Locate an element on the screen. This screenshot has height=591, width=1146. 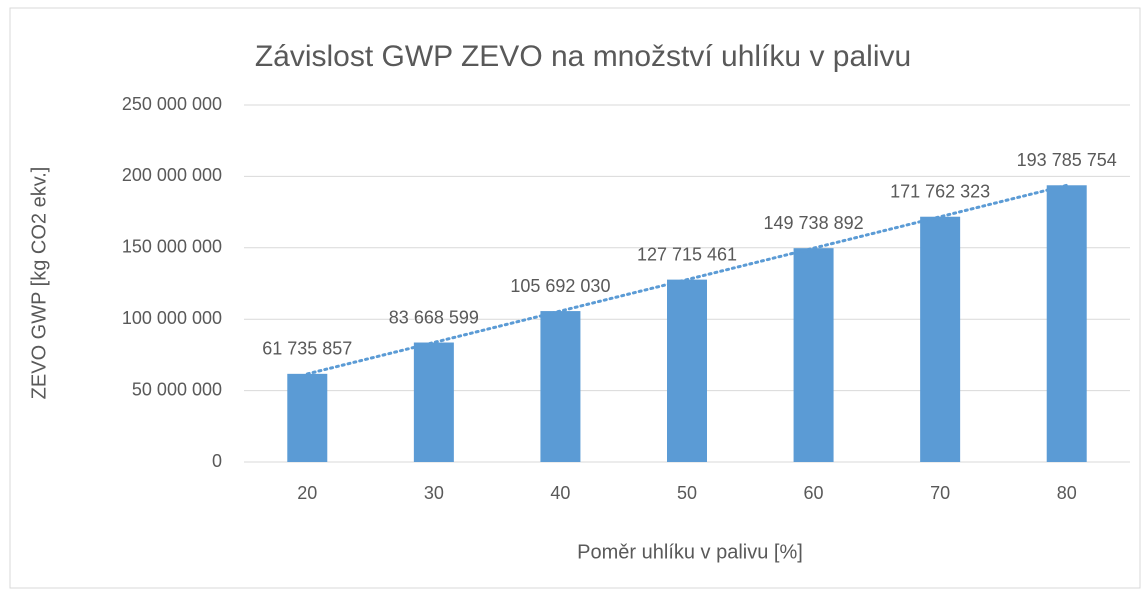
y-axis-label: ZEVO GWP [kg CO2 ekv.] is located at coordinates (39, 283).